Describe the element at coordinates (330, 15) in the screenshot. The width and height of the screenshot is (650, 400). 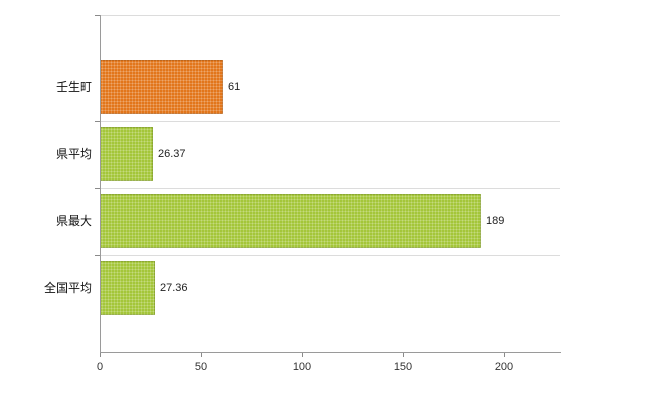
I see `plot-top-gridline` at that location.